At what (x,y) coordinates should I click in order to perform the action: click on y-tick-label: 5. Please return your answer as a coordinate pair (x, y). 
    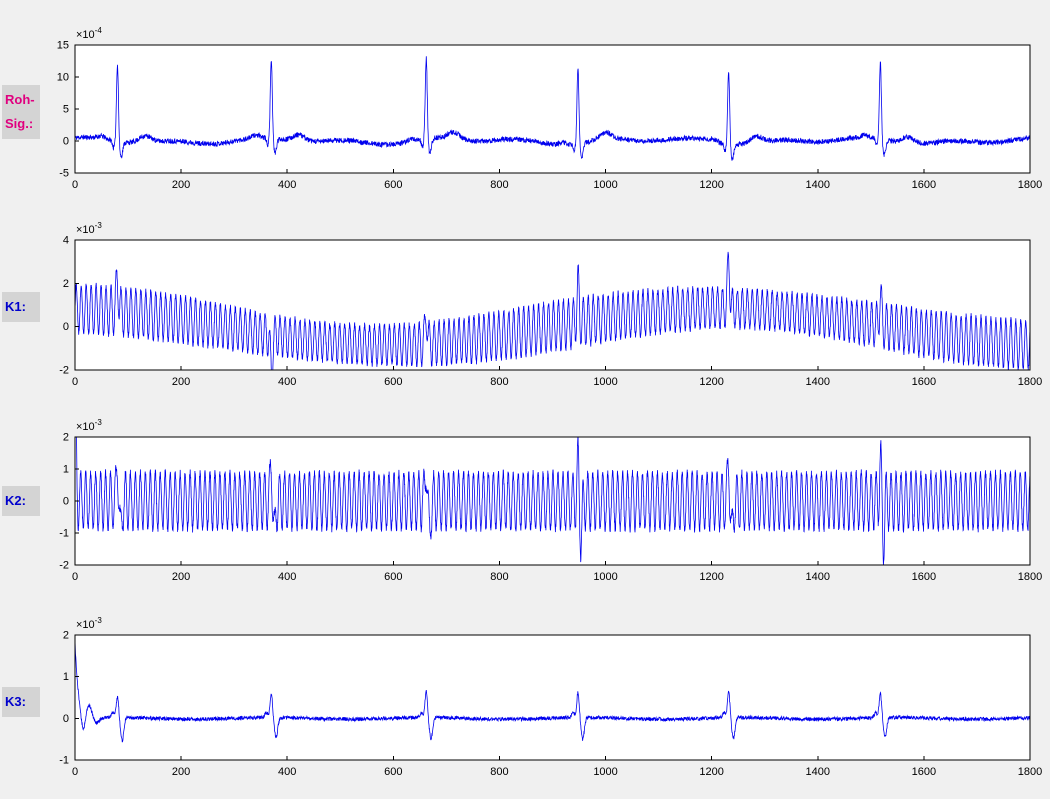
    Looking at the image, I should click on (66, 110).